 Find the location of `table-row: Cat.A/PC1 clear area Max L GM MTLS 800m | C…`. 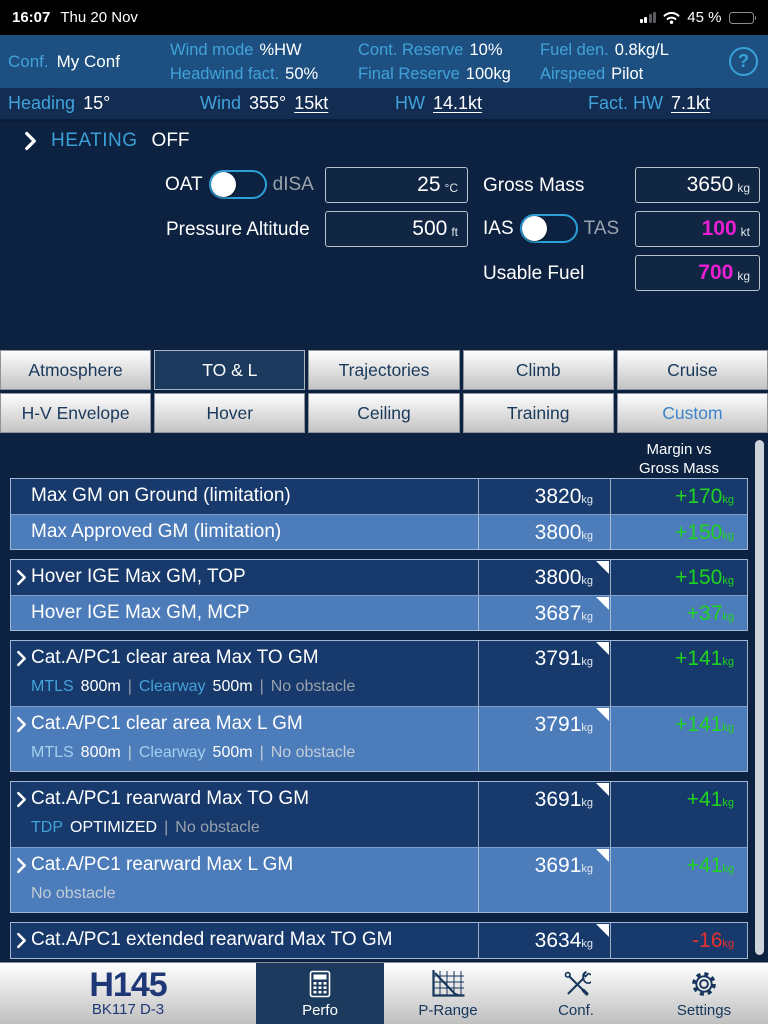

table-row: Cat.A/PC1 clear area Max L GM MTLS 800m | C… is located at coordinates (379, 738).